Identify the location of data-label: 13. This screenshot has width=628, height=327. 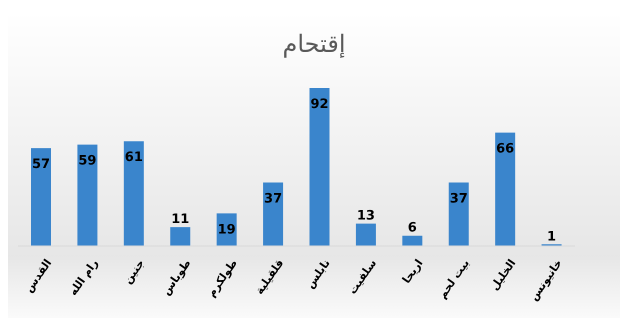
(365, 216).